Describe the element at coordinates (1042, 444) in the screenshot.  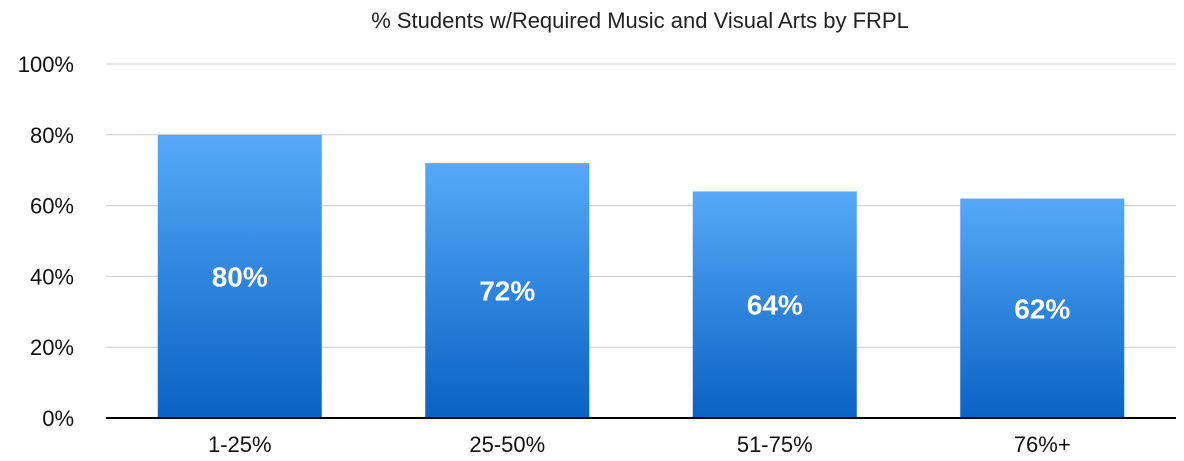
I see `x-tick-label: 76%+` at that location.